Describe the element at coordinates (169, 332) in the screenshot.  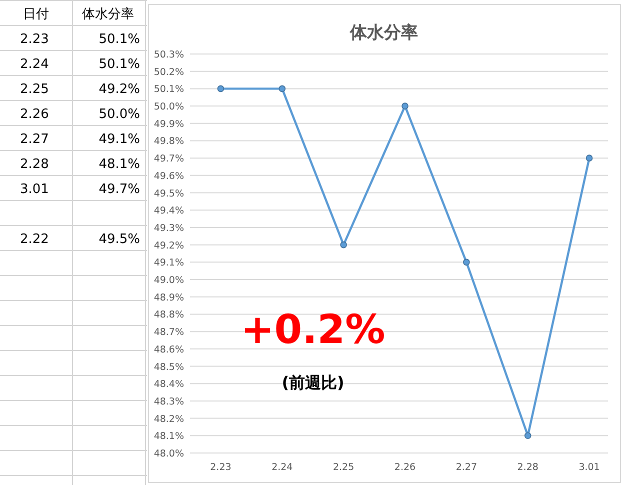
I see `y-tick-label: 48.7%` at that location.